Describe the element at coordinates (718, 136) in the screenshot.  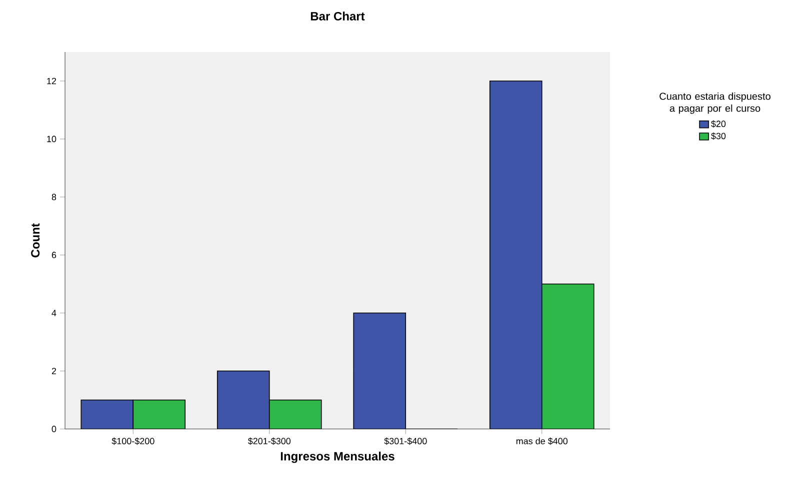
I see `legend-label: $30` at that location.